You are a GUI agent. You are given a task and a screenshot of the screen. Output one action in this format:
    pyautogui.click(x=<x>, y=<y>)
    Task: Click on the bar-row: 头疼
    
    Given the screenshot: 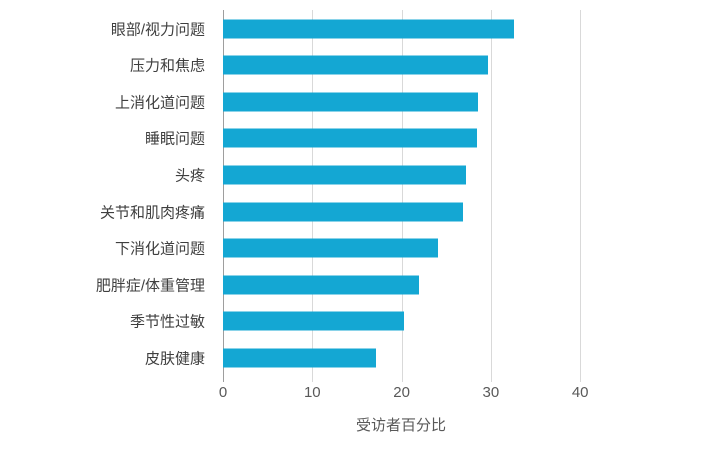 What is the action you would take?
    pyautogui.click(x=355, y=174)
    